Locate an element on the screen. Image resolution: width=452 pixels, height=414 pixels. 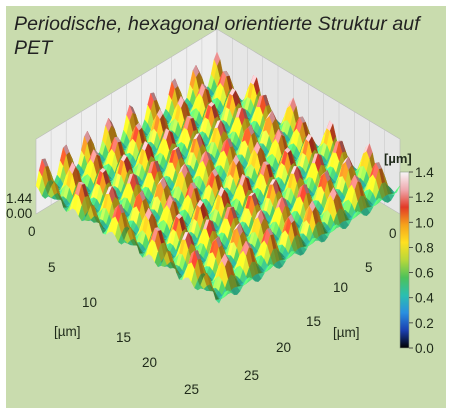
colorbar-tick-label: 1.0 is located at coordinates (424, 222).